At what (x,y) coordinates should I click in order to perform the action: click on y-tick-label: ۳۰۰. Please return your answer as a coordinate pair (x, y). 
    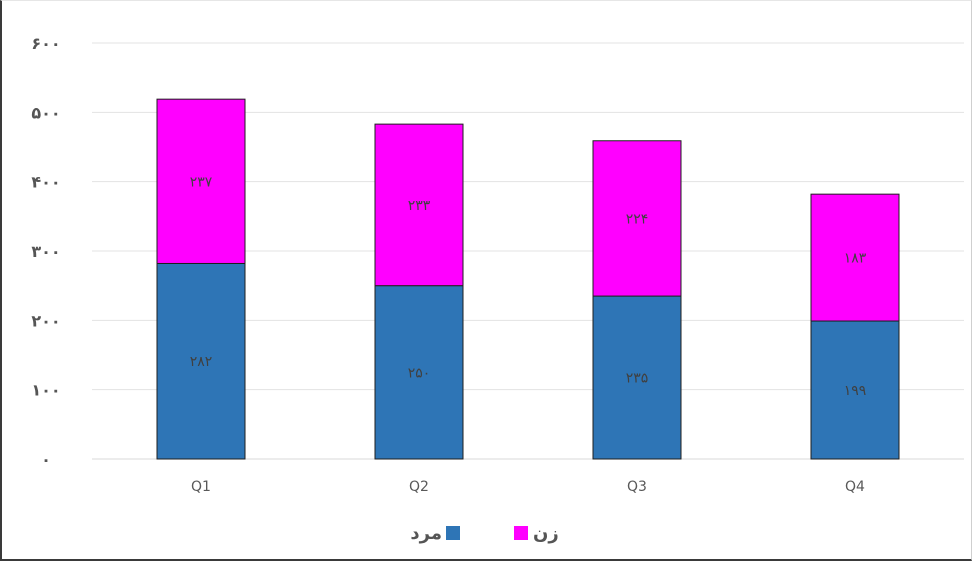
    Looking at the image, I should click on (45, 251).